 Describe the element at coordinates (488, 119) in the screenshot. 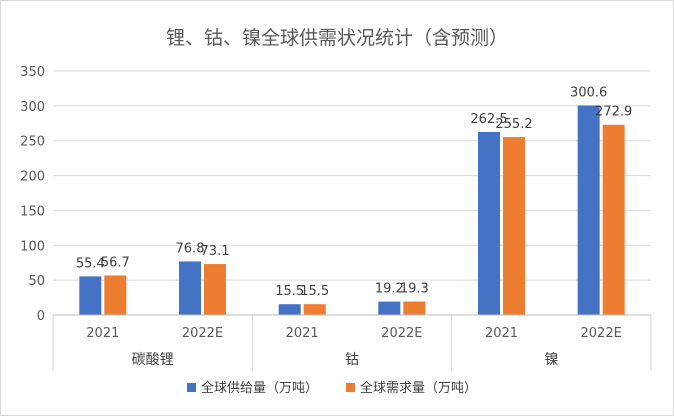

I see `data-label: 262.5` at that location.